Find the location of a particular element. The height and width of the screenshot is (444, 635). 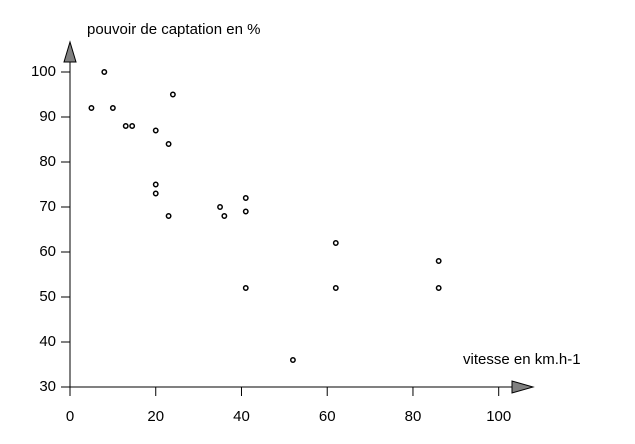

x-tick-label: 40 is located at coordinates (241, 416).